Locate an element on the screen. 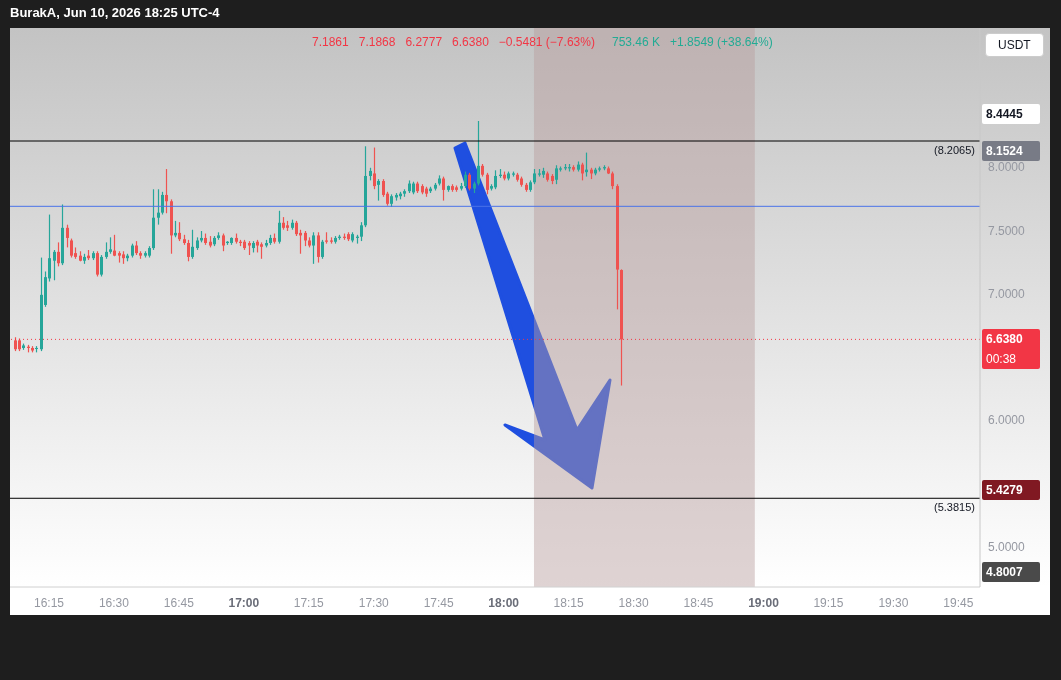 This screenshot has width=1061, height=680. x-tick-label: 17:15 is located at coordinates (309, 603).